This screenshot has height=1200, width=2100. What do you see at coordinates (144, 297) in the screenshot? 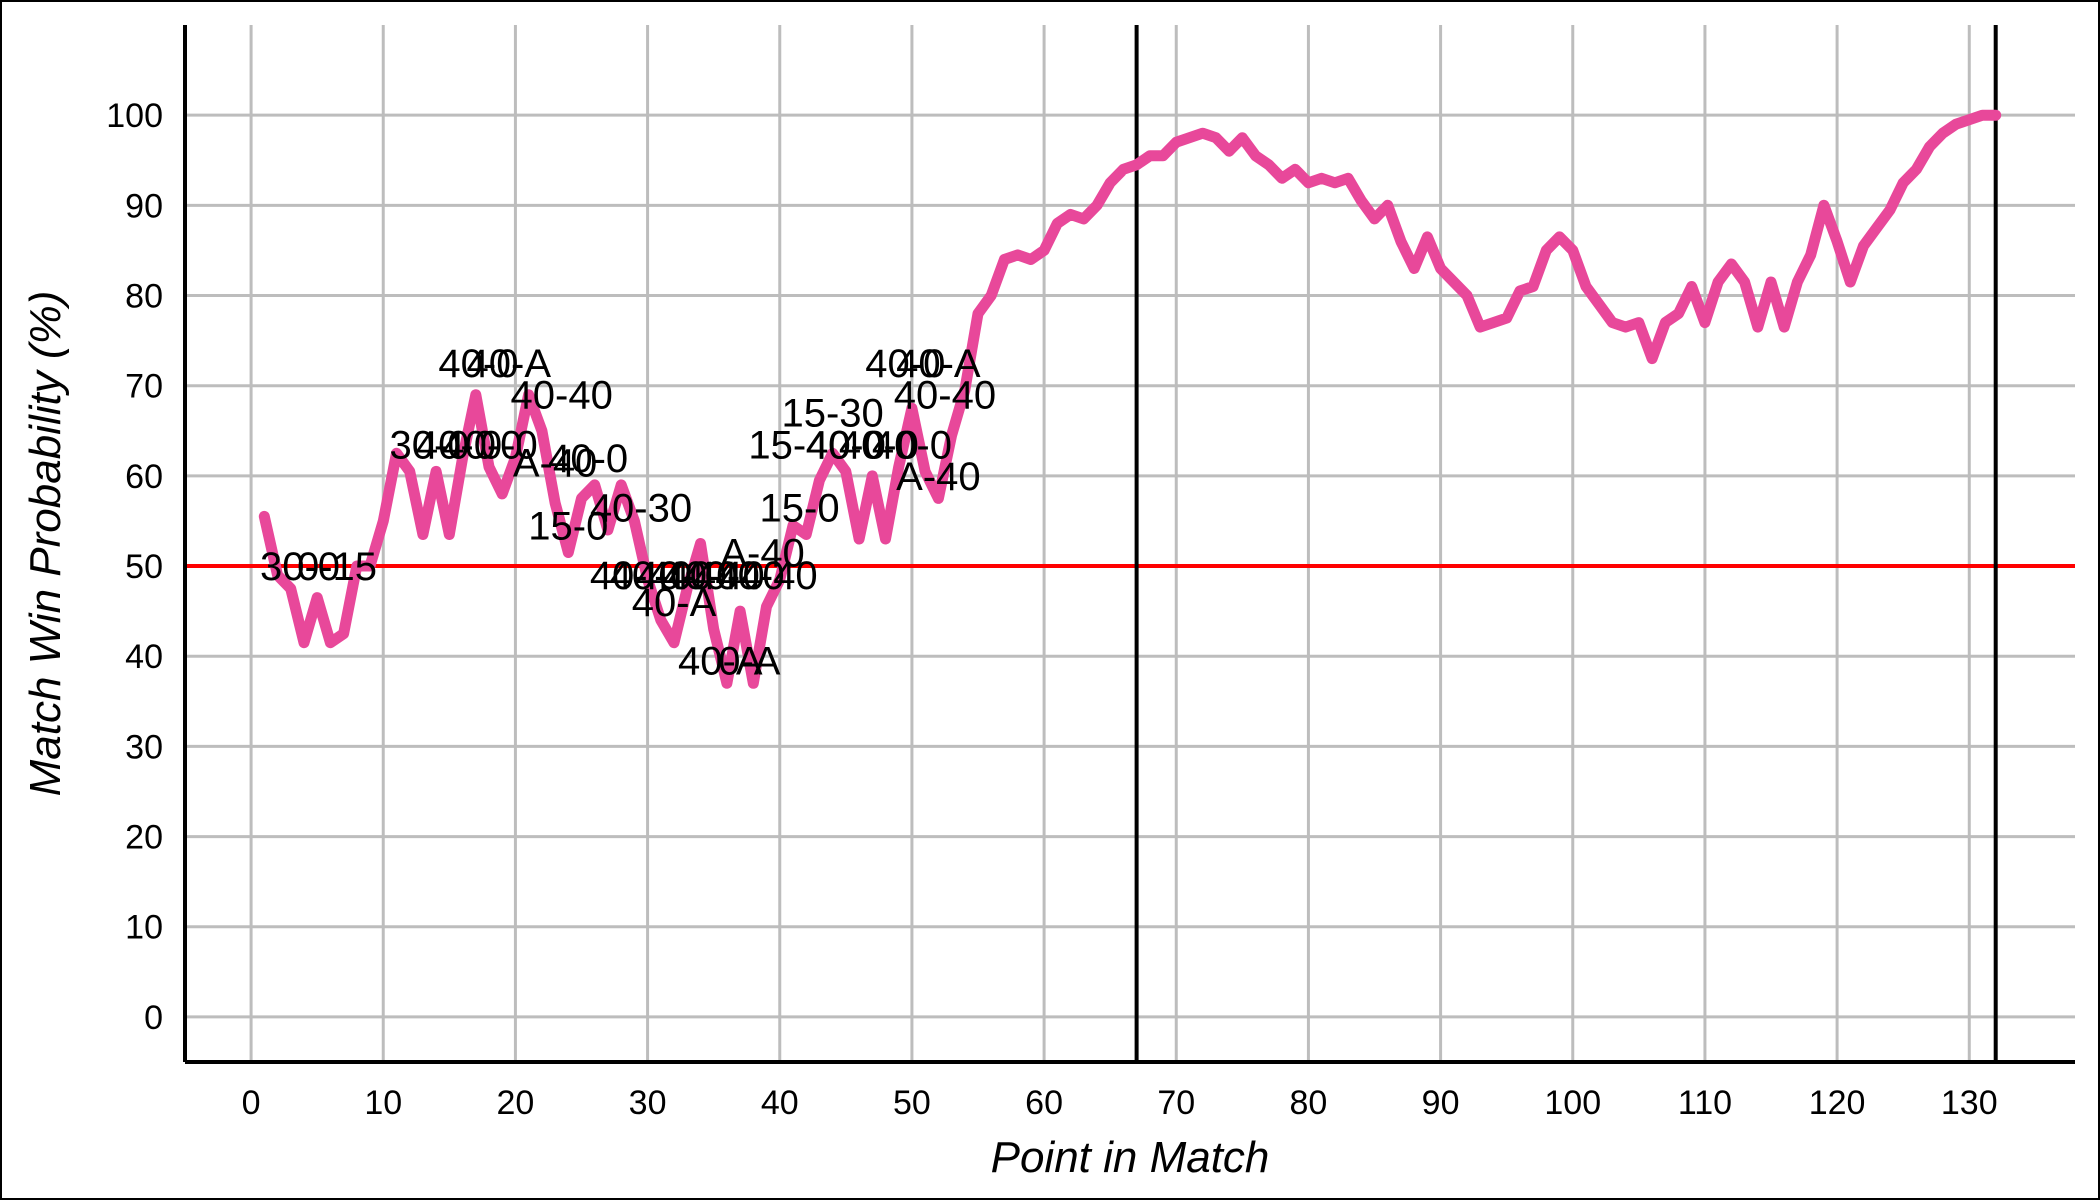
I see `y-tick-label: 80` at bounding box center [144, 297].